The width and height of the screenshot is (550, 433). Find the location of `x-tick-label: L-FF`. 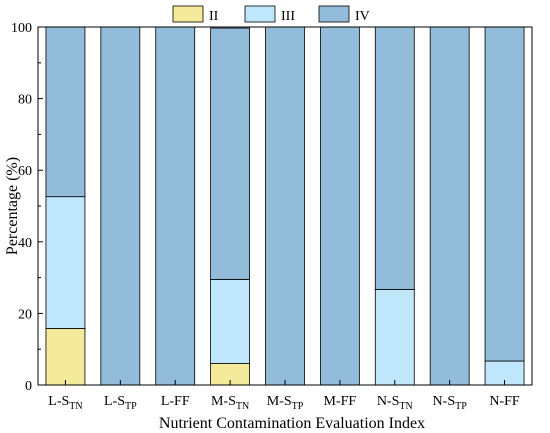

x-tick-label: L-FF is located at coordinates (175, 401).